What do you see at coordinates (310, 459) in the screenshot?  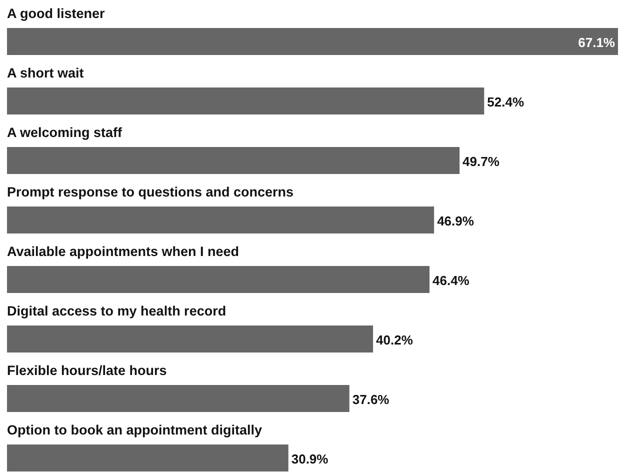 I see `data-label: 30.9%` at bounding box center [310, 459].